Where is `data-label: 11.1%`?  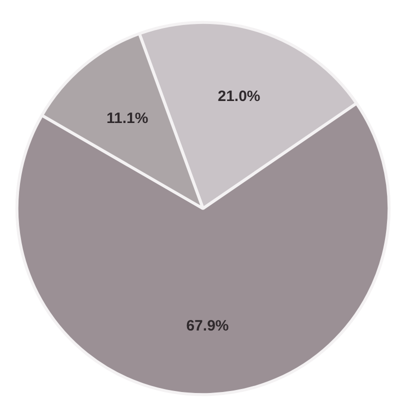 data-label: 11.1% is located at coordinates (127, 118).